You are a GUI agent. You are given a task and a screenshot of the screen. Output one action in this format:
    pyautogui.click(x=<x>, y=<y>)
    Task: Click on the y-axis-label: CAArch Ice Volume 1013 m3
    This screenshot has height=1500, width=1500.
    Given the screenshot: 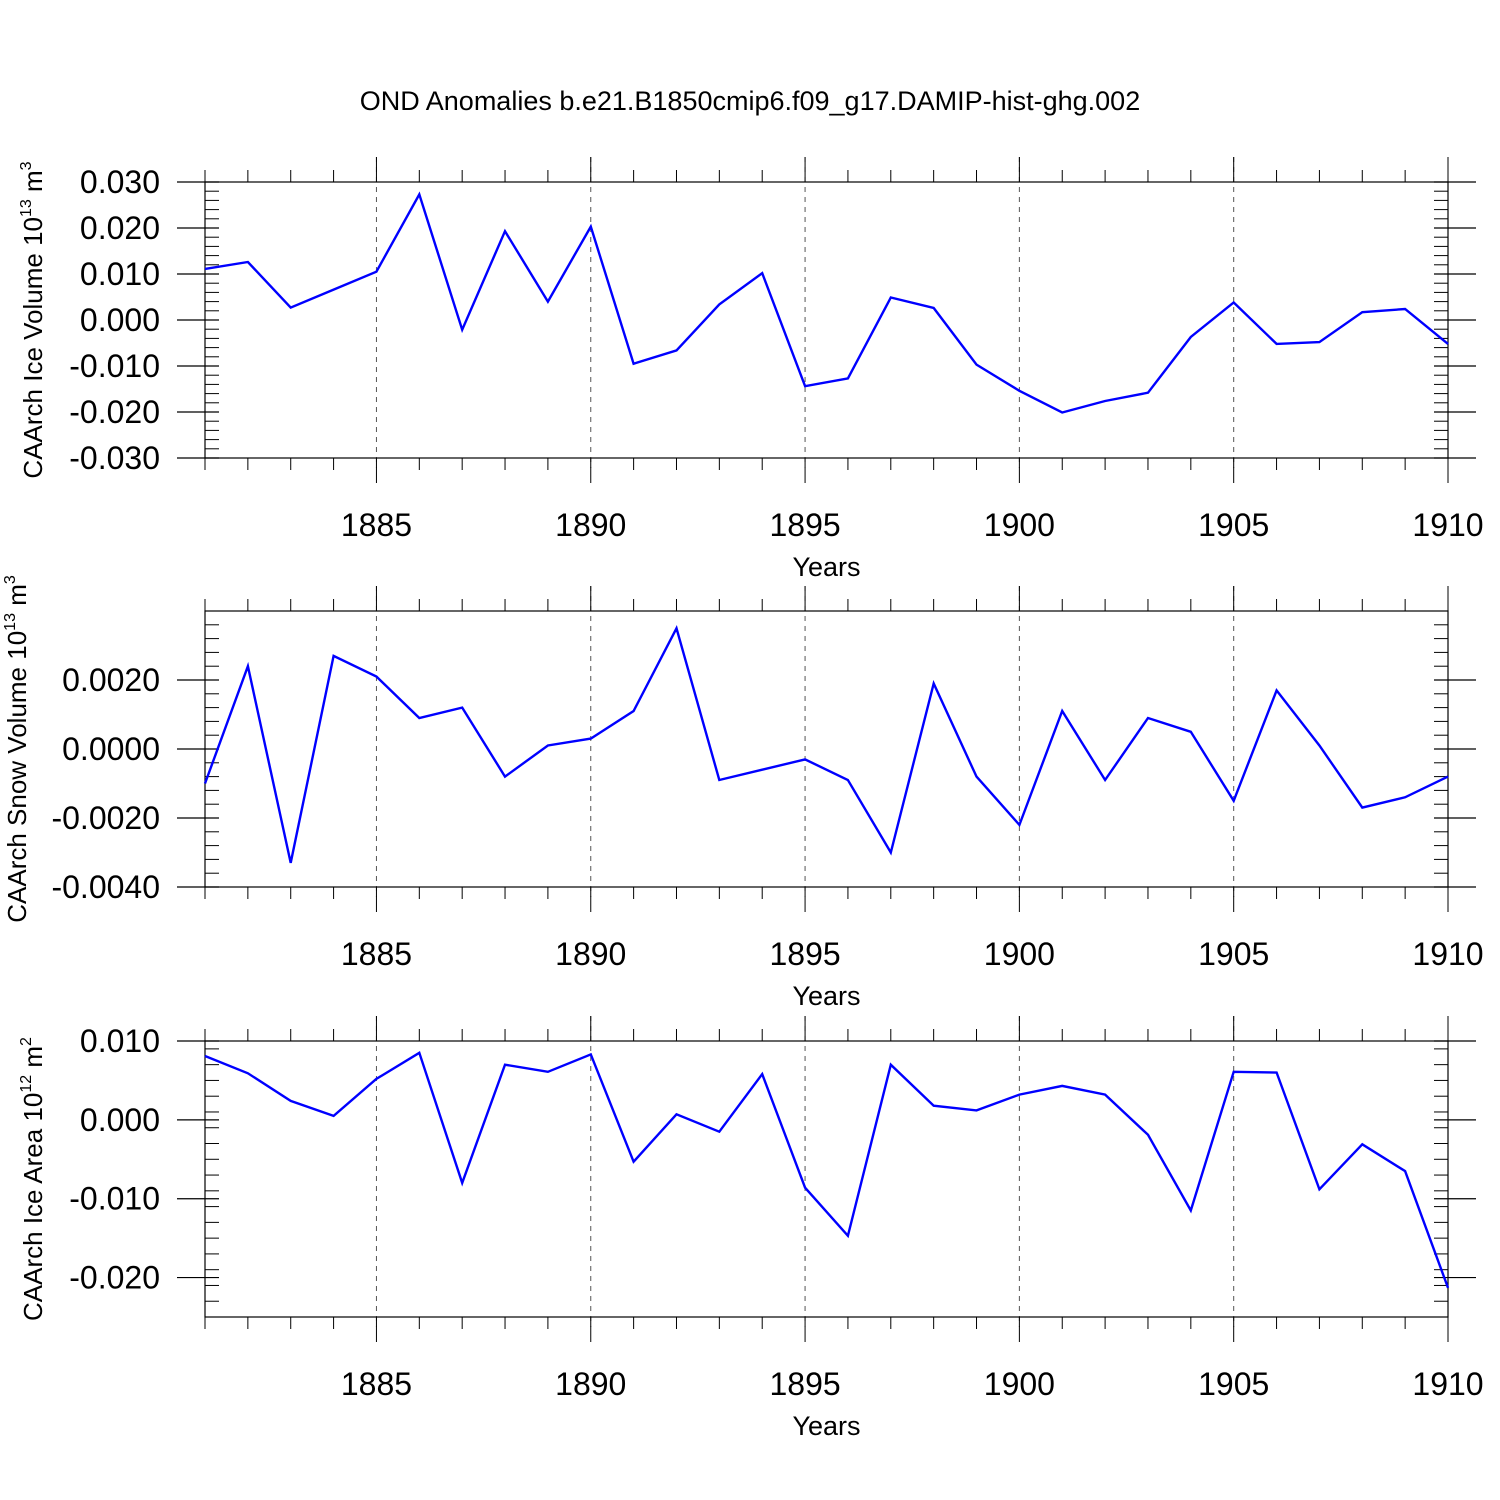 What is the action you would take?
    pyautogui.click(x=33, y=319)
    